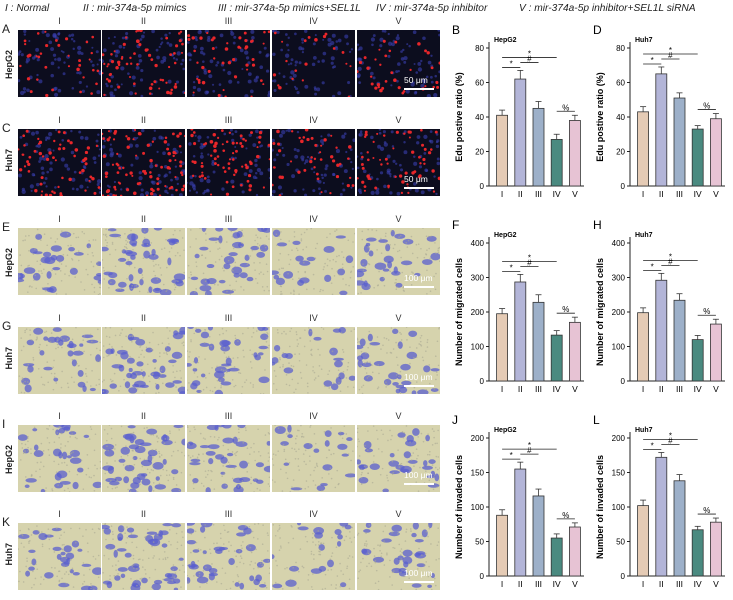 This screenshot has width=733, height=600. What do you see at coordinates (600, 312) in the screenshot?
I see `y-axis-label: Number of migrated cells` at bounding box center [600, 312].